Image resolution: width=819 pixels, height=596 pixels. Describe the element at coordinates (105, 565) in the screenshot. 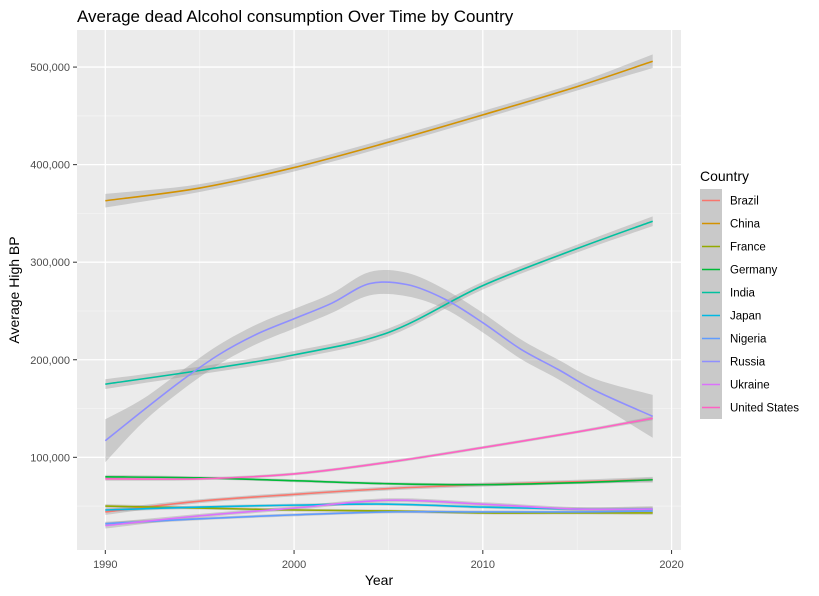

I see `x-tick-label: 1990` at that location.